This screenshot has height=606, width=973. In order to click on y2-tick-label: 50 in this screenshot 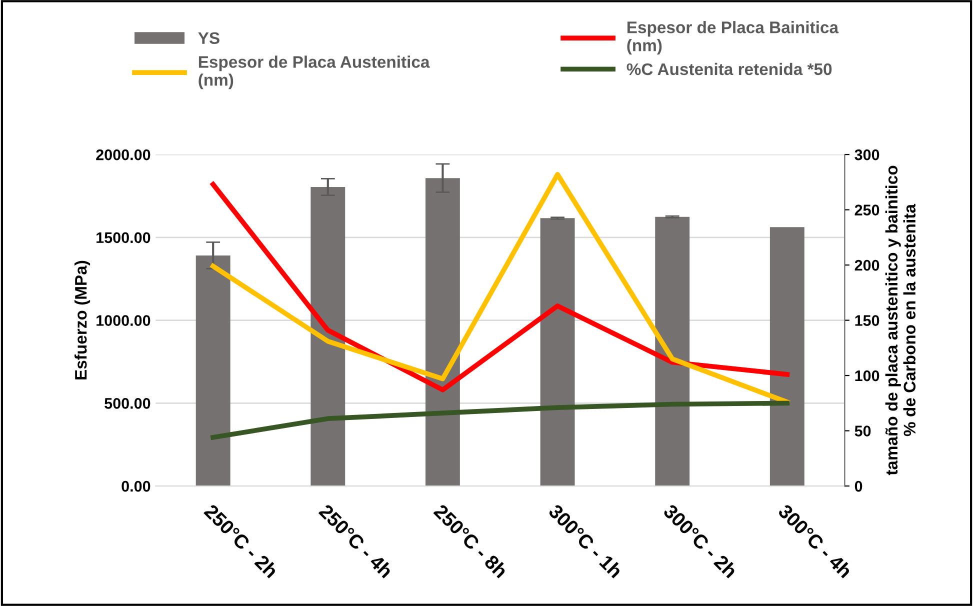, I will do `click(862, 431)`.